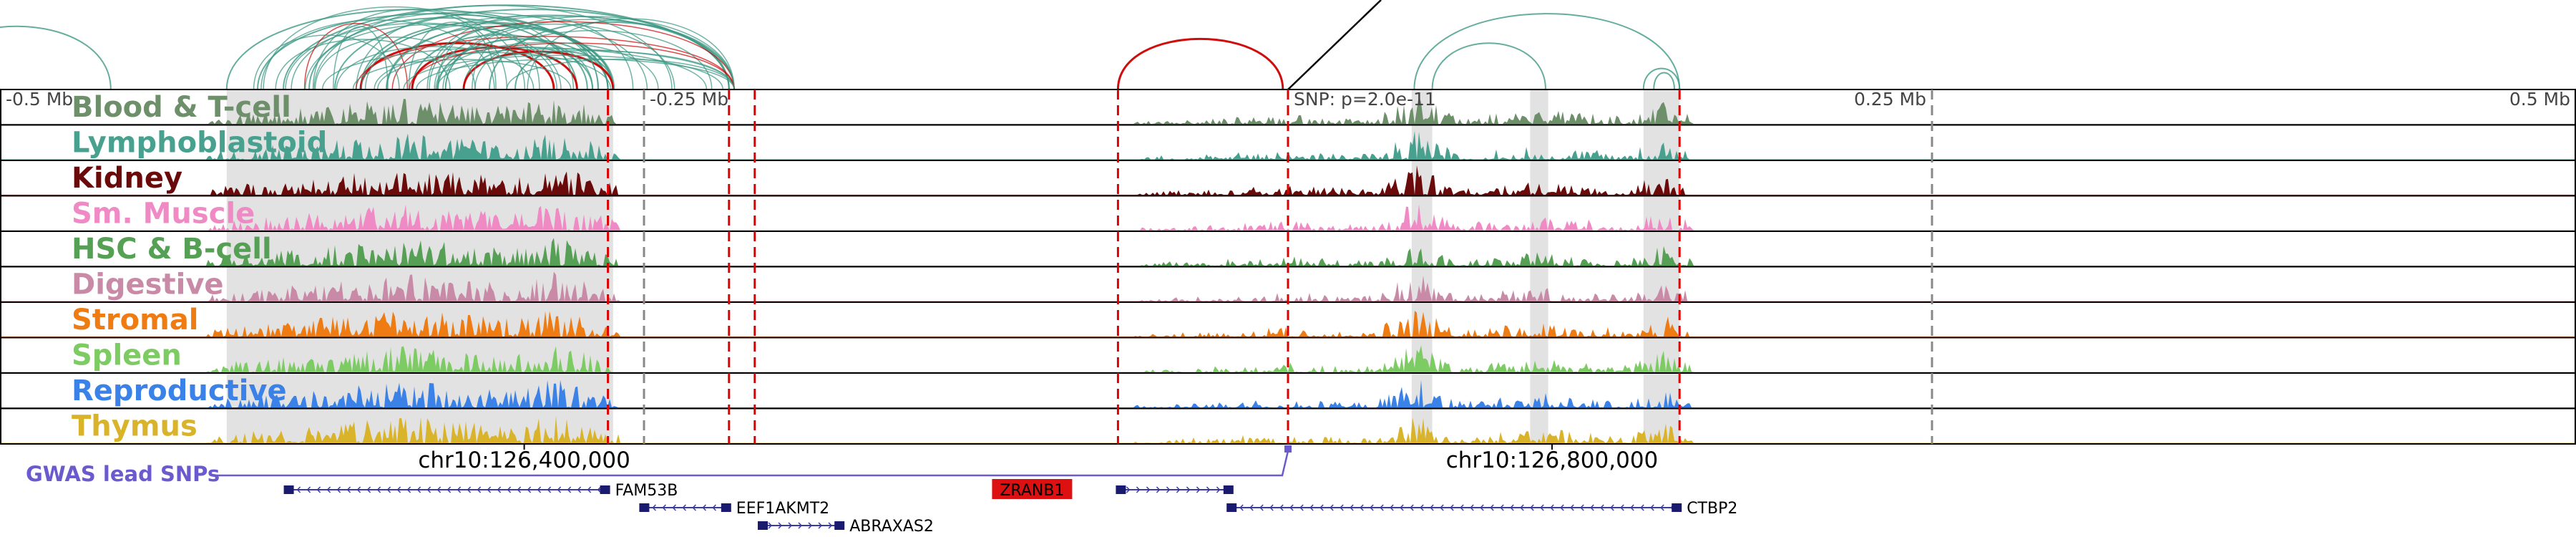 This screenshot has height=537, width=2576. Describe the element at coordinates (39, 99) in the screenshot. I see `axis-label: -0.5 Mb` at that location.